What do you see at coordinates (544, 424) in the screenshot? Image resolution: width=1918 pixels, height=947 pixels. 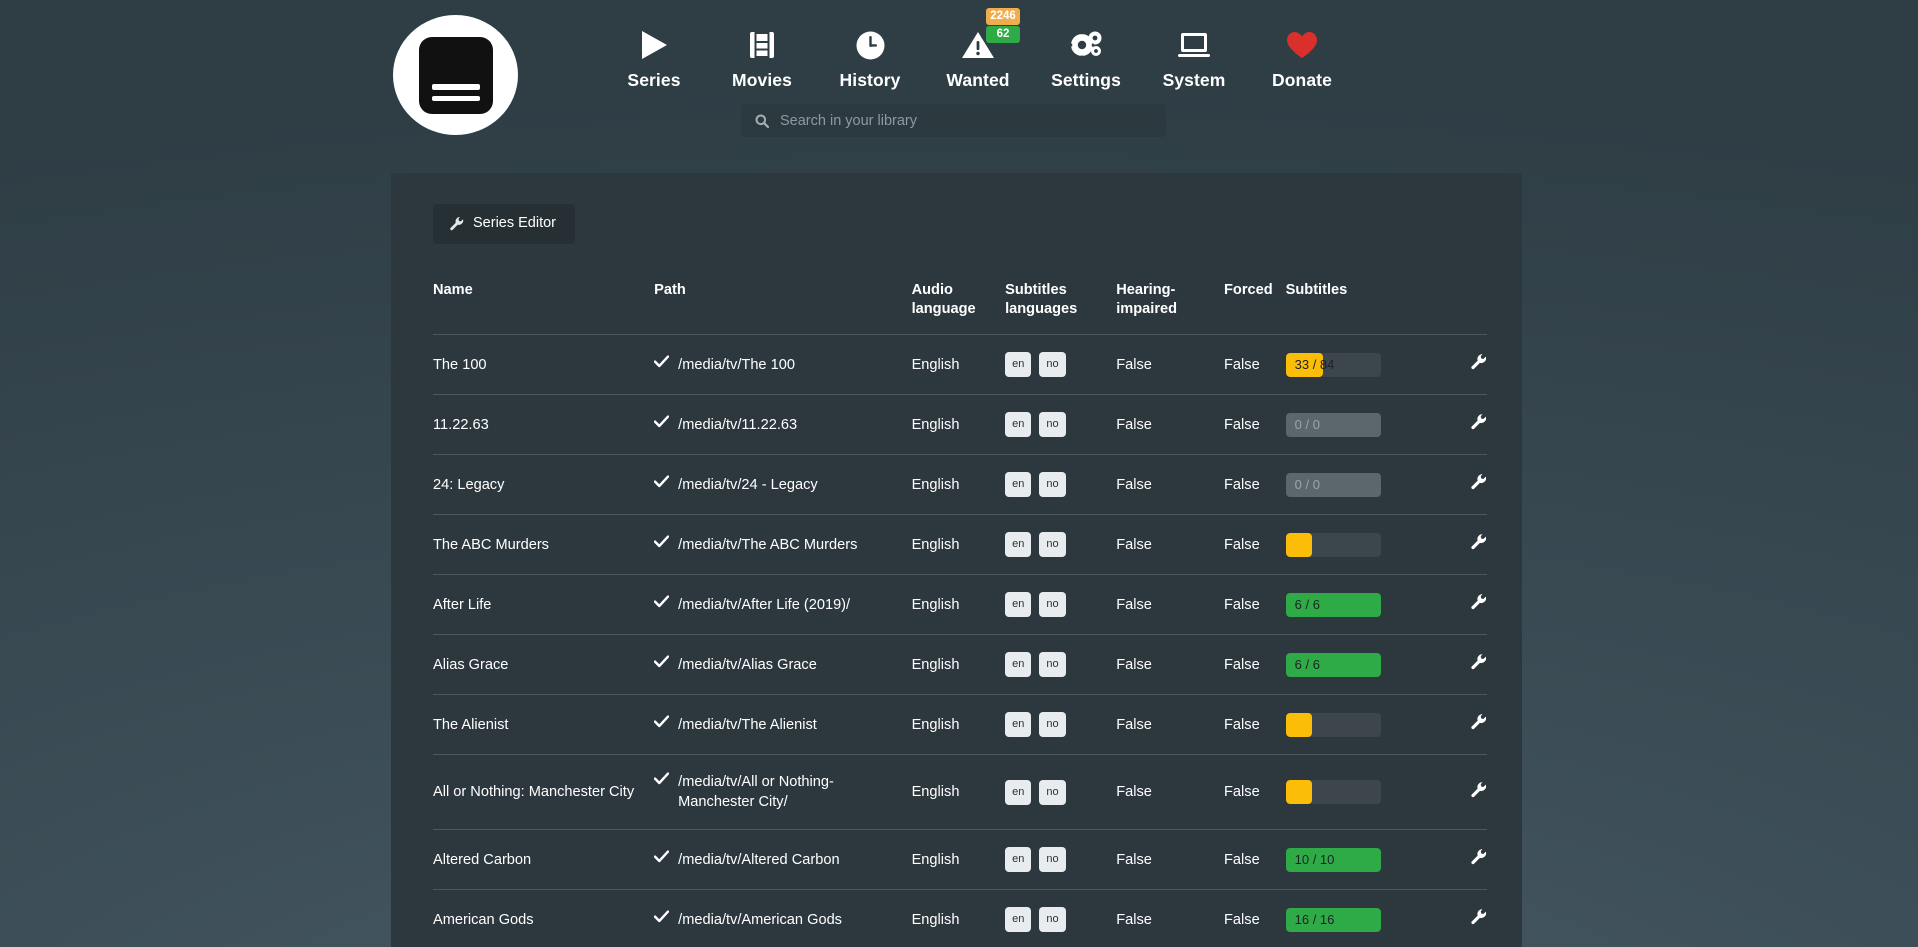 I see `cell-series-name: 11.22.63` at bounding box center [544, 424].